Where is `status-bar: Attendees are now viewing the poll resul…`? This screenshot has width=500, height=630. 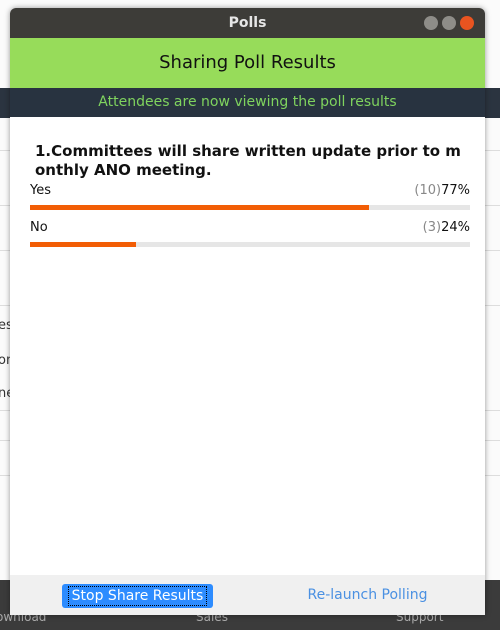
status-bar: Attendees are now viewing the poll resul… is located at coordinates (247, 102).